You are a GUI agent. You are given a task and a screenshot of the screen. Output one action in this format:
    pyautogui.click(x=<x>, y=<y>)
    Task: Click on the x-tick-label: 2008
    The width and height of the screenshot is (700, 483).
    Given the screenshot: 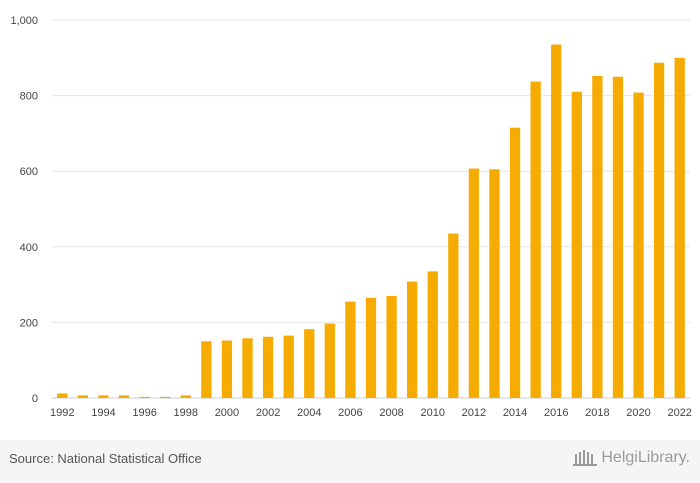 What is the action you would take?
    pyautogui.click(x=391, y=413)
    